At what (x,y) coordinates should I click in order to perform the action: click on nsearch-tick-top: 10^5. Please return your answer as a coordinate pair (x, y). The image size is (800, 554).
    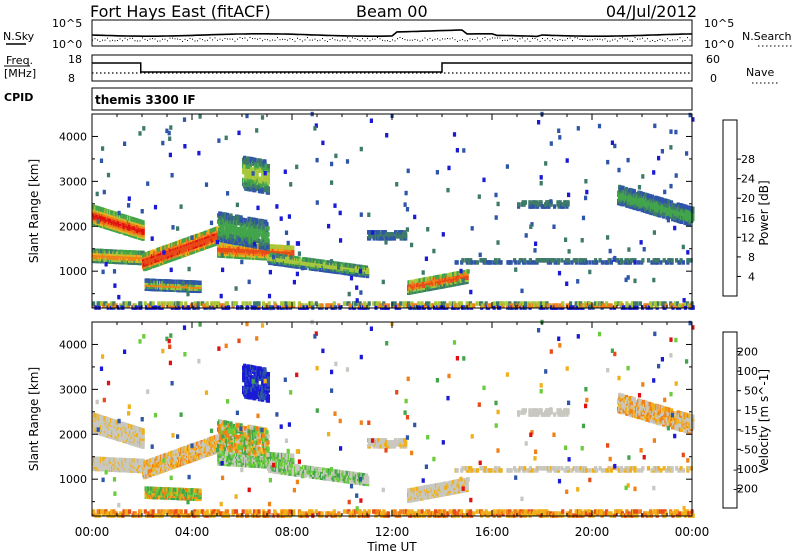
    Looking at the image, I should click on (719, 23).